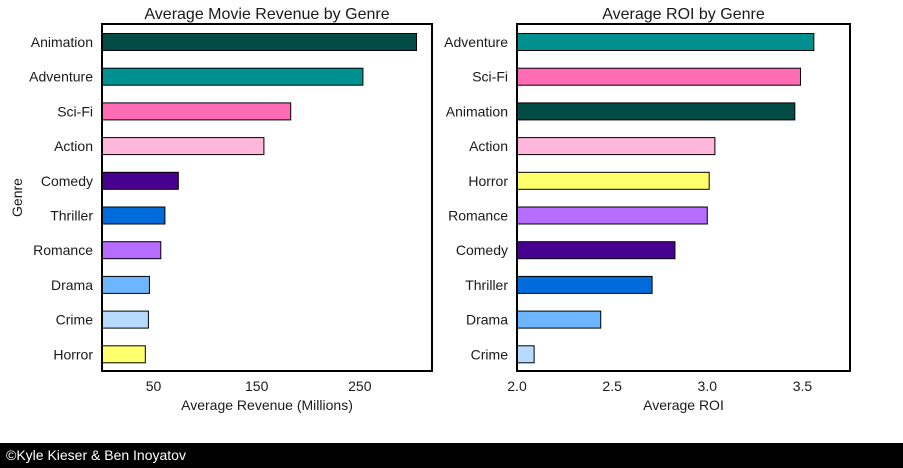 This screenshot has width=903, height=468. I want to click on credit-text: ©Kyle Kieser & Ben Inoyatov, so click(96, 455).